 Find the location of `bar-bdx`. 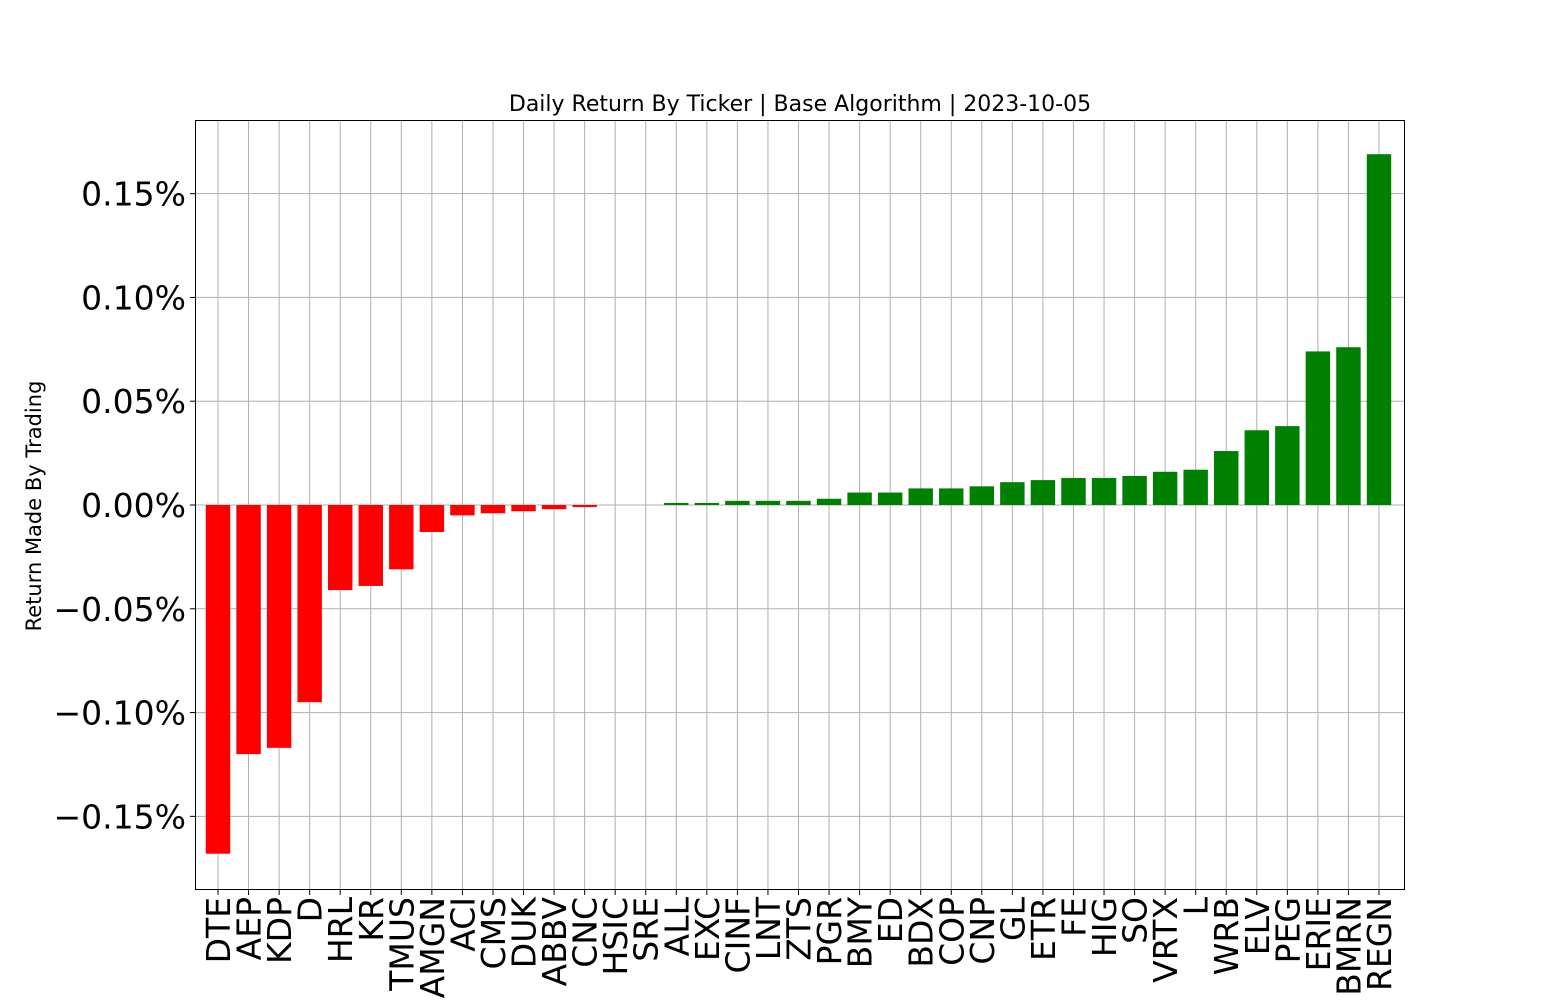

bar-bdx is located at coordinates (920, 496).